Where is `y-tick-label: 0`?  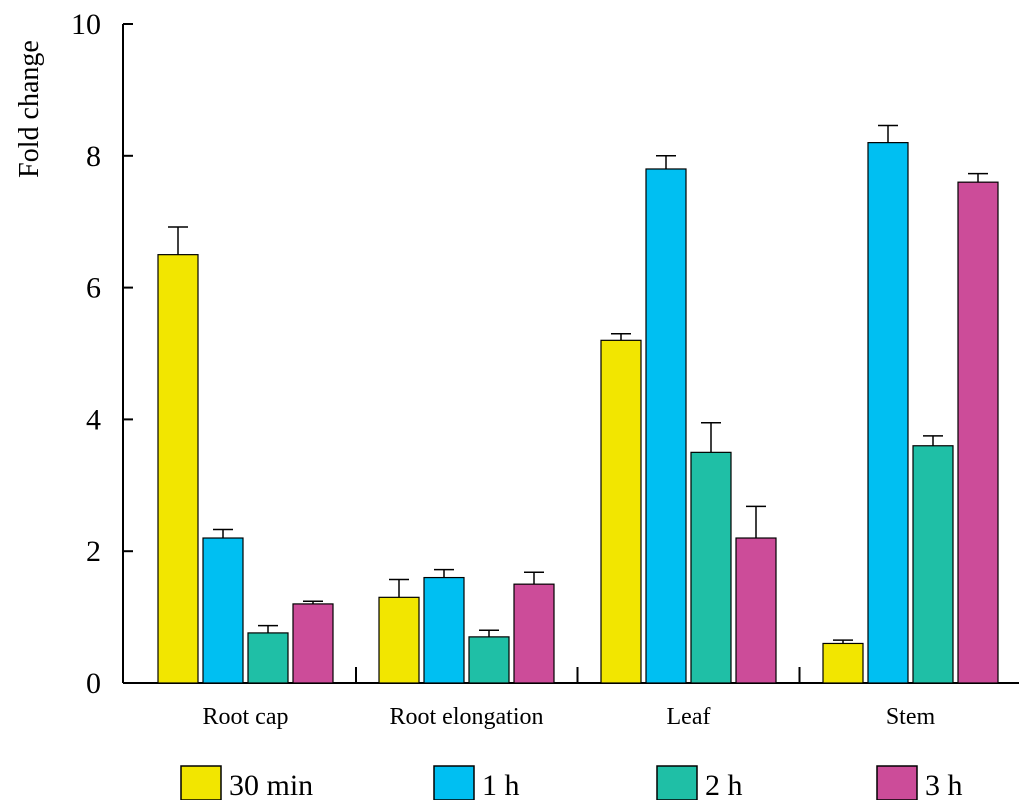 y-tick-label: 0 is located at coordinates (93, 683).